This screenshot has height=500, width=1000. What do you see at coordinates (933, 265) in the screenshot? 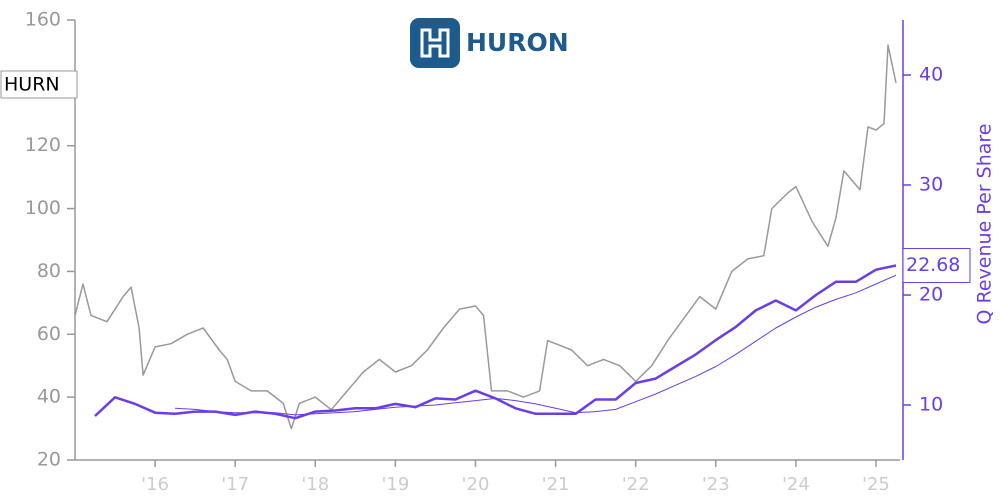
I see `last-value-label: 22.68` at bounding box center [933, 265].